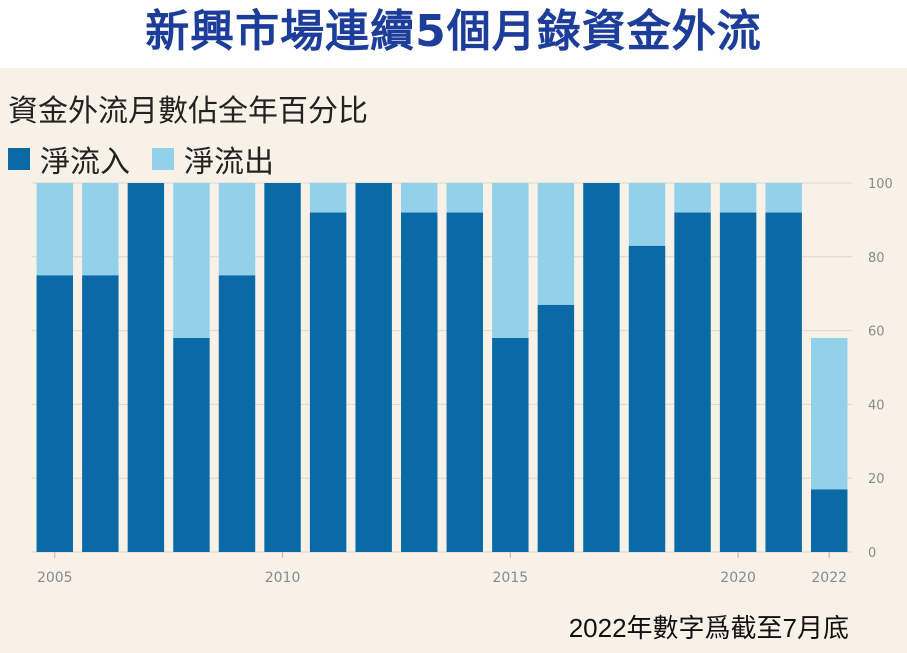 The image size is (907, 653). What do you see at coordinates (708, 628) in the screenshot?
I see `footnote: 2022年數字爲截至7月底` at bounding box center [708, 628].